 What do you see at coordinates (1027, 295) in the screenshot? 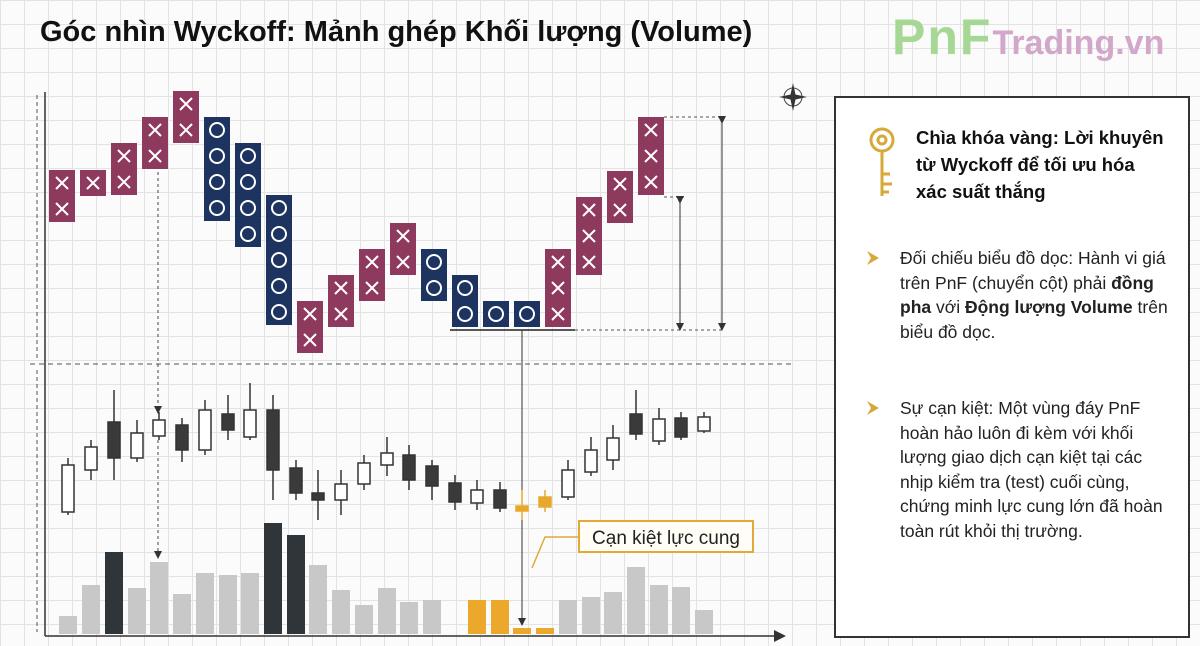
I see `bullet-text: đồng pha` at bounding box center [1027, 295].